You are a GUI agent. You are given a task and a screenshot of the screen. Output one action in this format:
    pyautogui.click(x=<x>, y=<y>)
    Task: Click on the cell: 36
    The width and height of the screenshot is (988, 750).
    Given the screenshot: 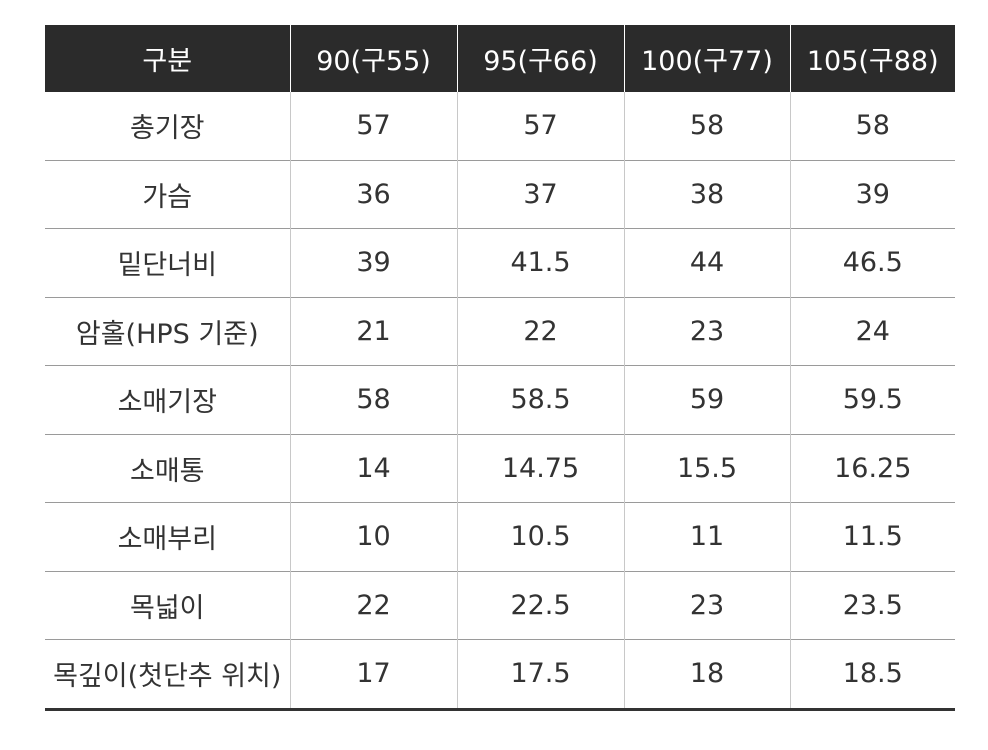 What is the action you would take?
    pyautogui.click(x=373, y=194)
    